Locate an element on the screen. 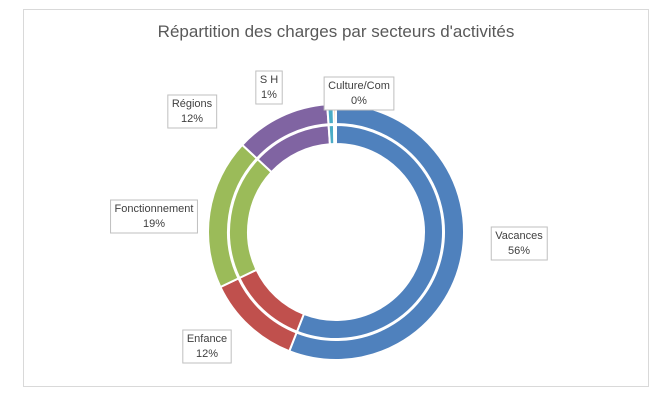 The image size is (672, 400). data-label-name: Culture/Com is located at coordinates (359, 86).